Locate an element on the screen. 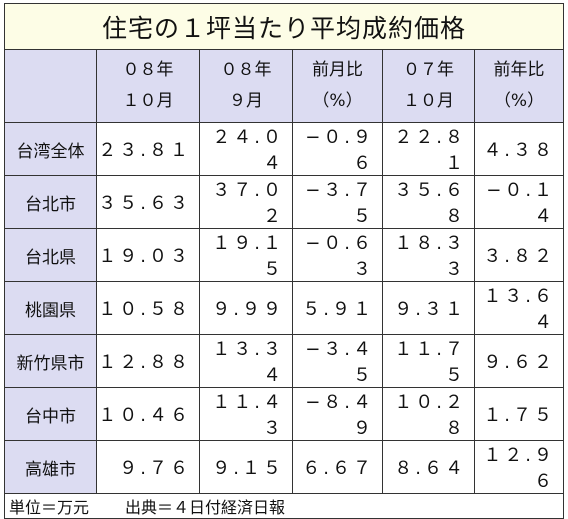 This screenshot has width=568, height=519. value-cell: ８.６４ is located at coordinates (428, 467).